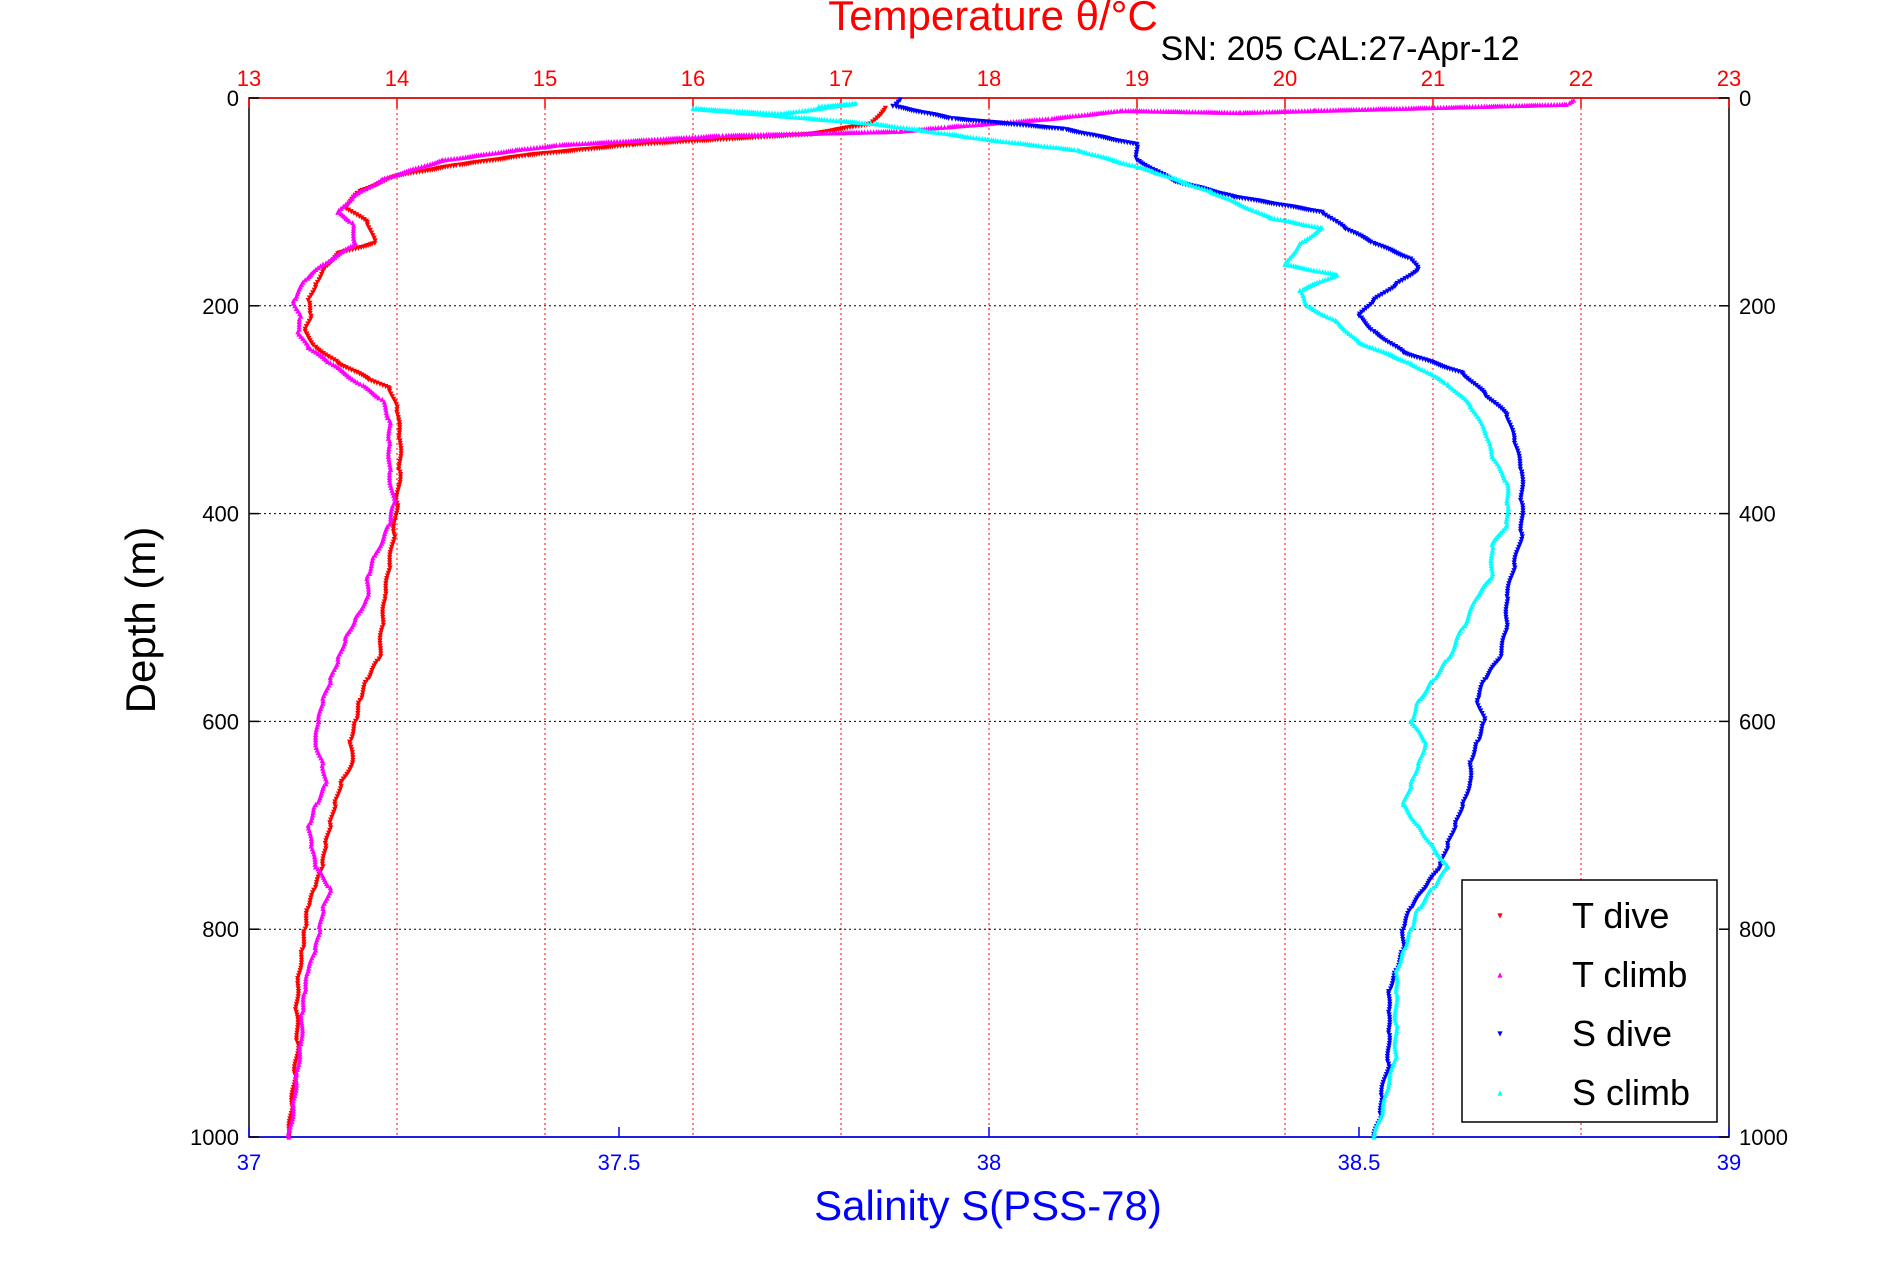 The height and width of the screenshot is (1262, 1891). What do you see at coordinates (989, 1162) in the screenshot?
I see `tick-label-salinity: 38` at bounding box center [989, 1162].